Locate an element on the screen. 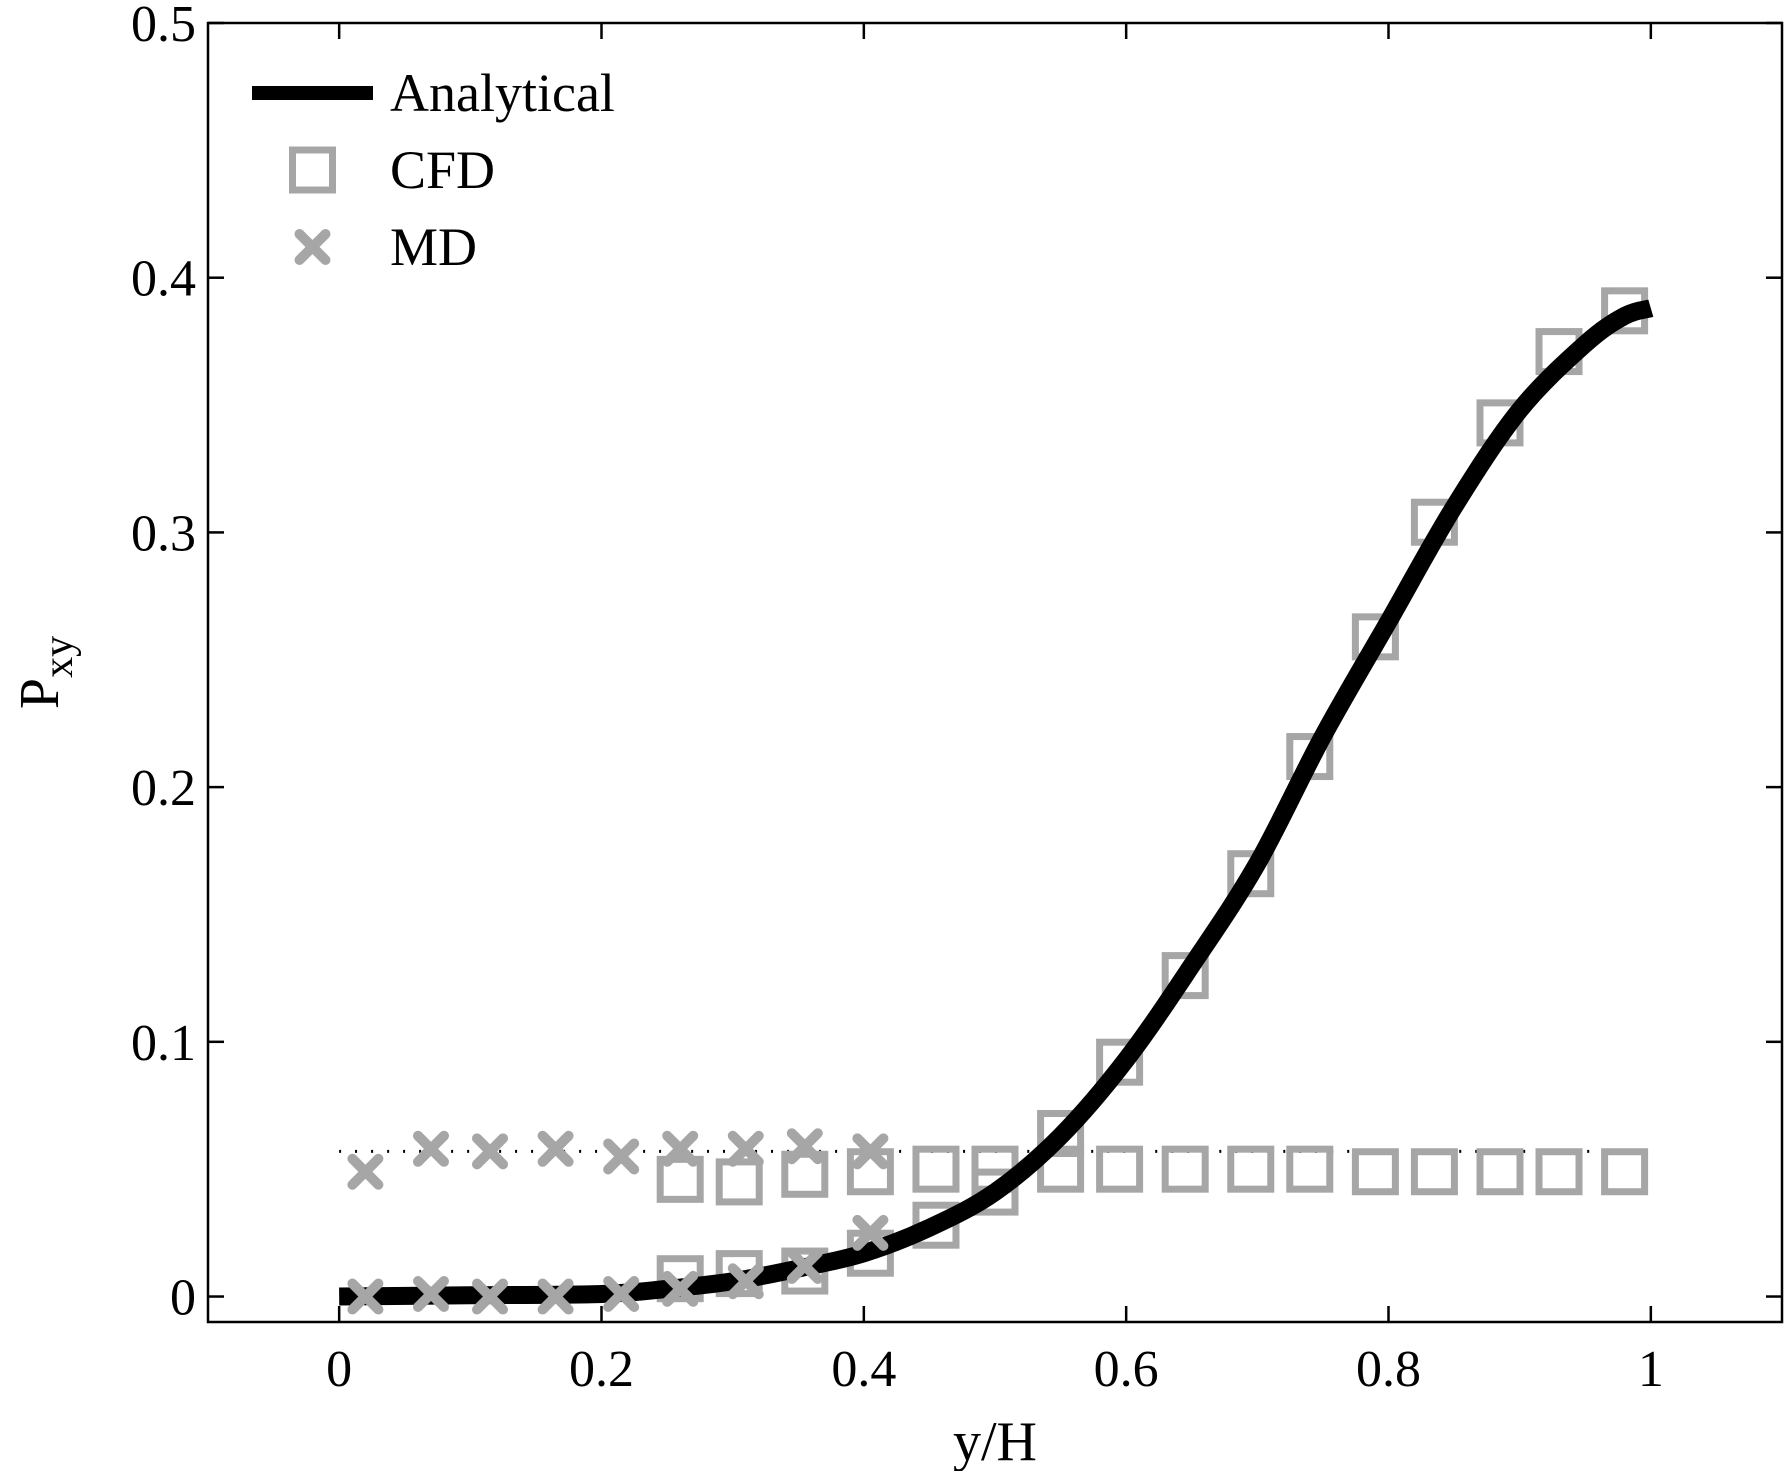  legend: Analytical CFD MD is located at coordinates (433, 170).